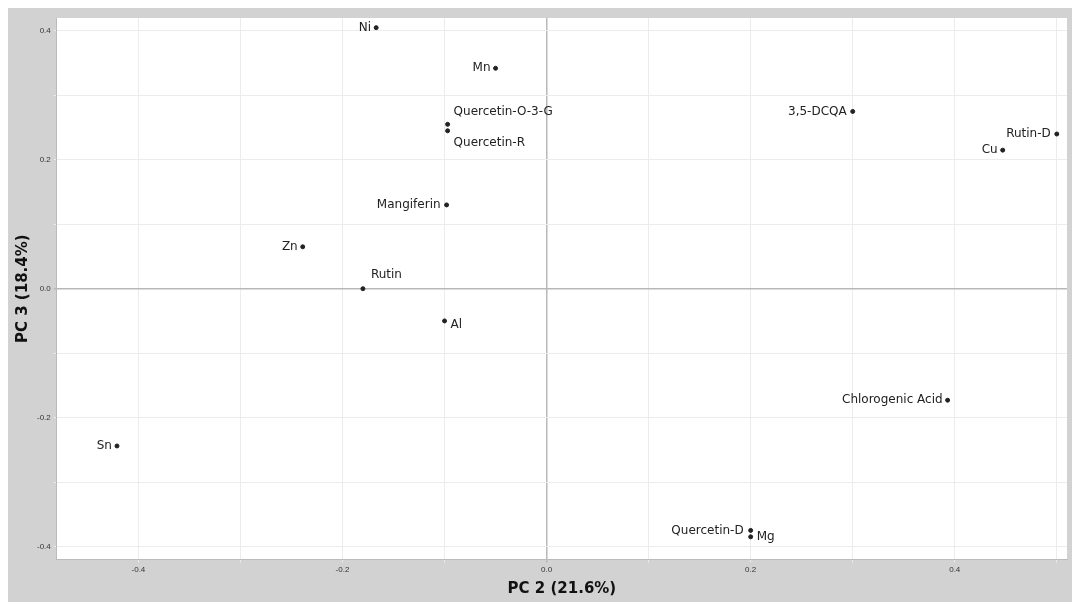  Describe the element at coordinates (751, 570) in the screenshot. I see `x-tick-label: 0.2` at that location.